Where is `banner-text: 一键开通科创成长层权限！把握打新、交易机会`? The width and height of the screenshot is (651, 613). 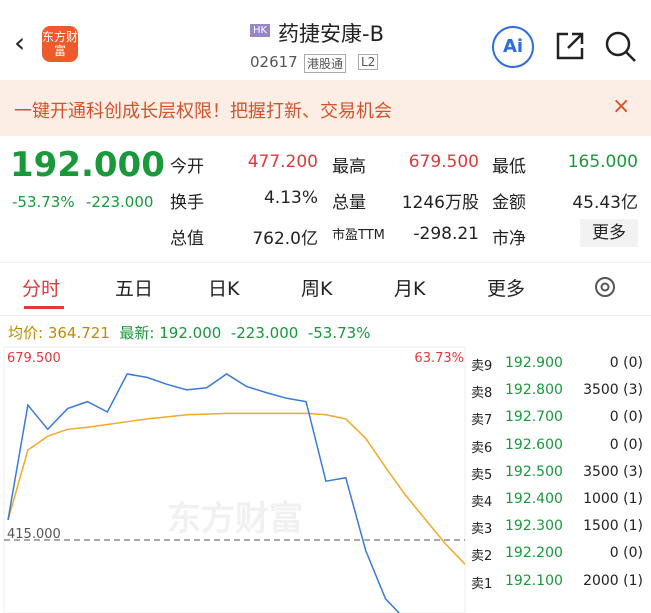 banner-text: 一键开通科创成长层权限！把握打新、交易机会 is located at coordinates (203, 111).